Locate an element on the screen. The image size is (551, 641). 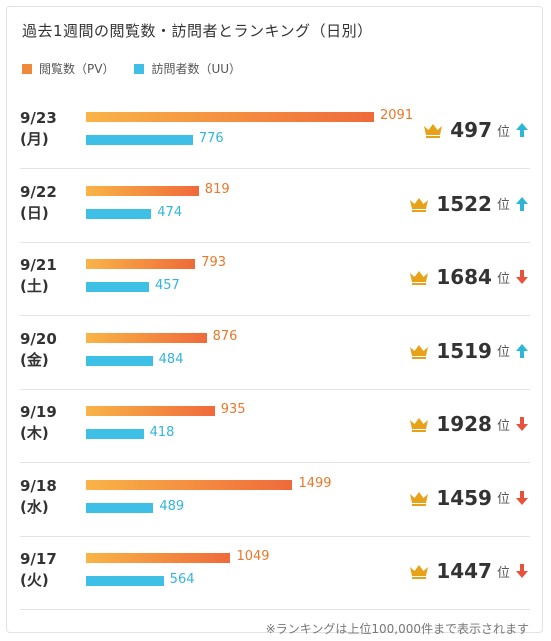
pv-value: 1049 is located at coordinates (253, 556).